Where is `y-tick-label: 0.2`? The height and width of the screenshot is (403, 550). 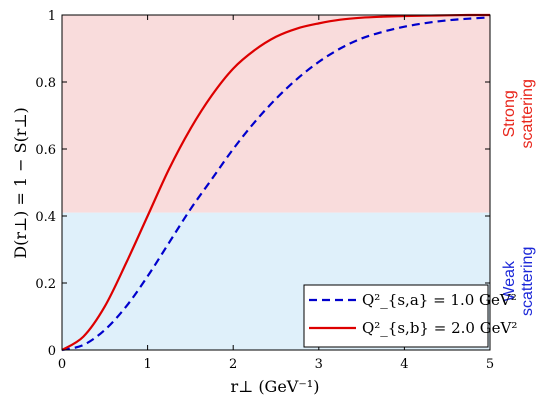 y-tick-label: 0.2 is located at coordinates (45, 284).